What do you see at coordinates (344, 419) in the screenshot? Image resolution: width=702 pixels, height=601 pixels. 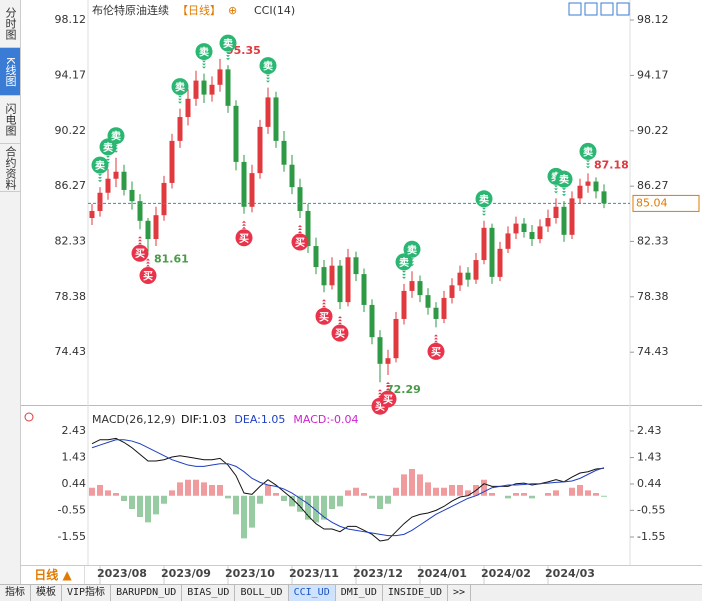 I see `macd-legend-value: -0.04` at bounding box center [344, 419].